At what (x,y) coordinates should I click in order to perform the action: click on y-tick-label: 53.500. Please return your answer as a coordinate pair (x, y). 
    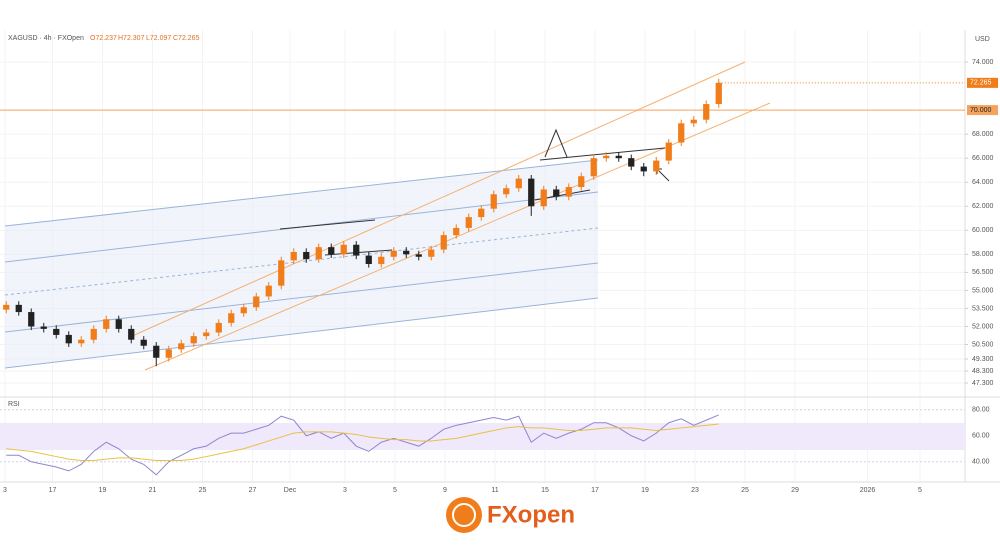
    Looking at the image, I should click on (983, 308).